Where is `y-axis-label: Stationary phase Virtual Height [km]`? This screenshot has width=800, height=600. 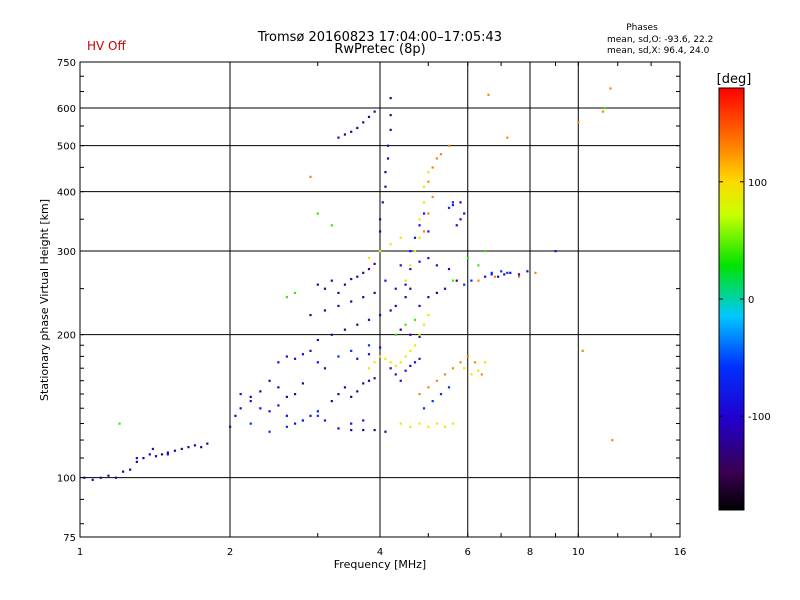 y-axis-label: Stationary phase Virtual Height [km] is located at coordinates (44, 300).